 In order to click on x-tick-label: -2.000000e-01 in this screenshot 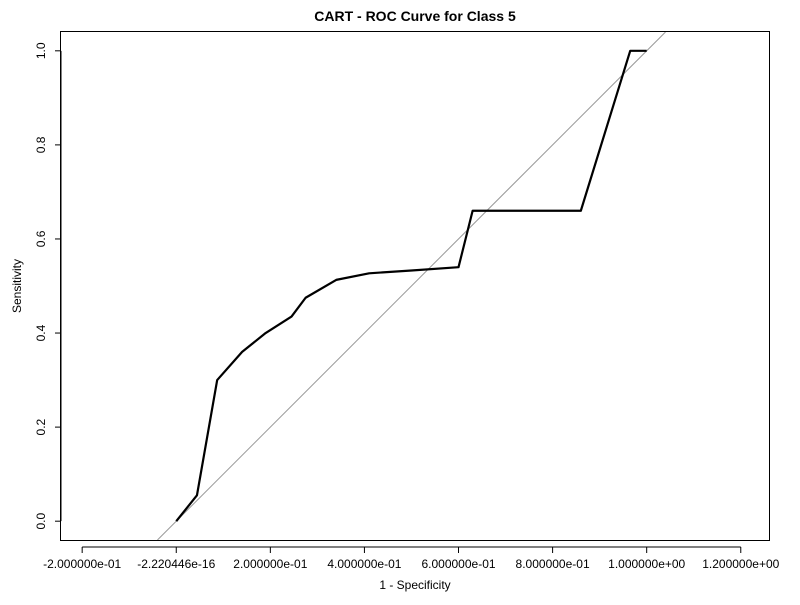, I will do `click(82, 564)`.